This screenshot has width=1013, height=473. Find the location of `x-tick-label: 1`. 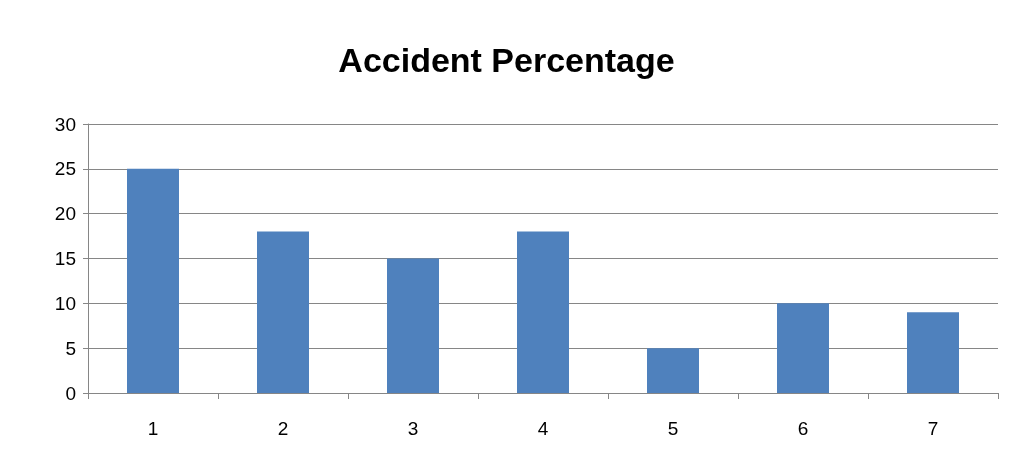

x-tick-label: 1 is located at coordinates (153, 428).